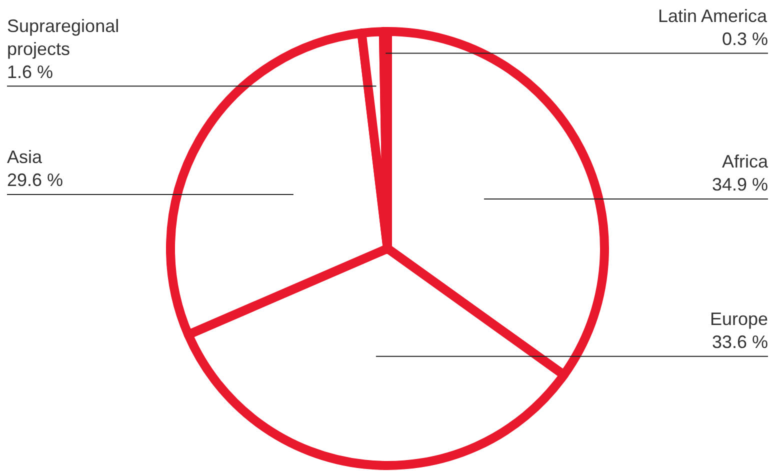 This screenshot has height=471, width=774. Describe the element at coordinates (713, 16) in the screenshot. I see `slice-label: Latin America` at that location.